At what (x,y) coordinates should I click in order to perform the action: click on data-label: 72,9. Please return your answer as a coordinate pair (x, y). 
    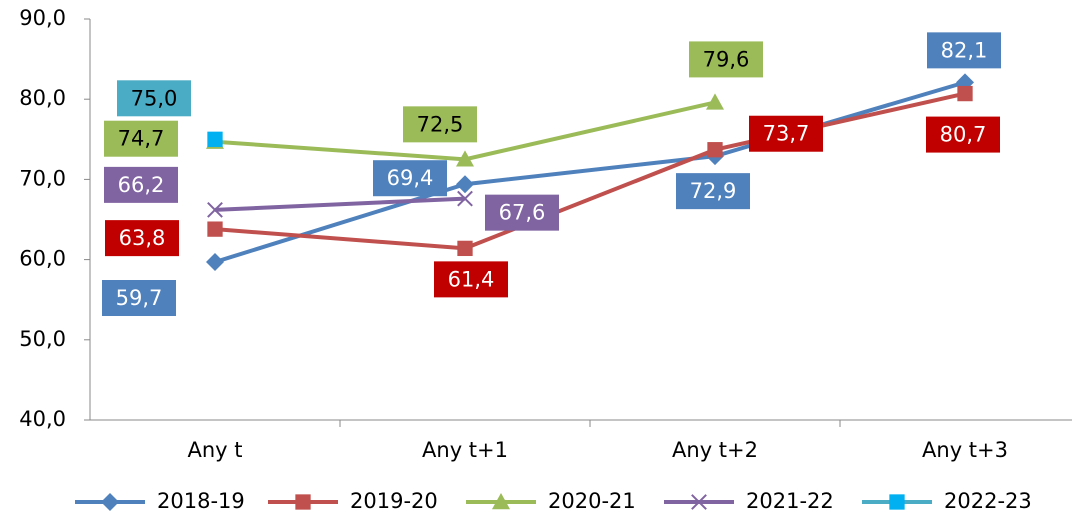
    Looking at the image, I should click on (713, 191).